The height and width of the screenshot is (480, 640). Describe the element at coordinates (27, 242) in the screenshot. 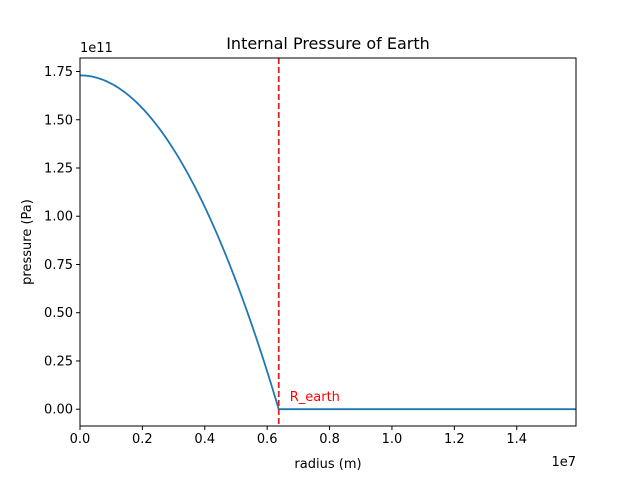

I see `y-axis-label: pressure (Pa)` at that location.